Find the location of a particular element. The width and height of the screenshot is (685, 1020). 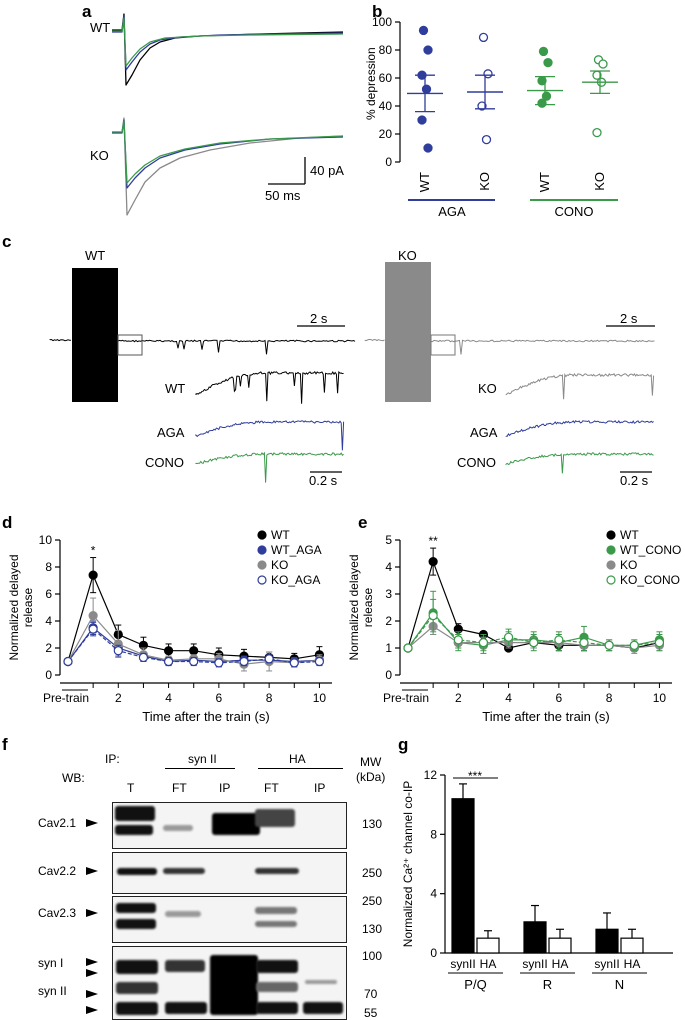

lane-label-ft-1: FT is located at coordinates (179, 788).